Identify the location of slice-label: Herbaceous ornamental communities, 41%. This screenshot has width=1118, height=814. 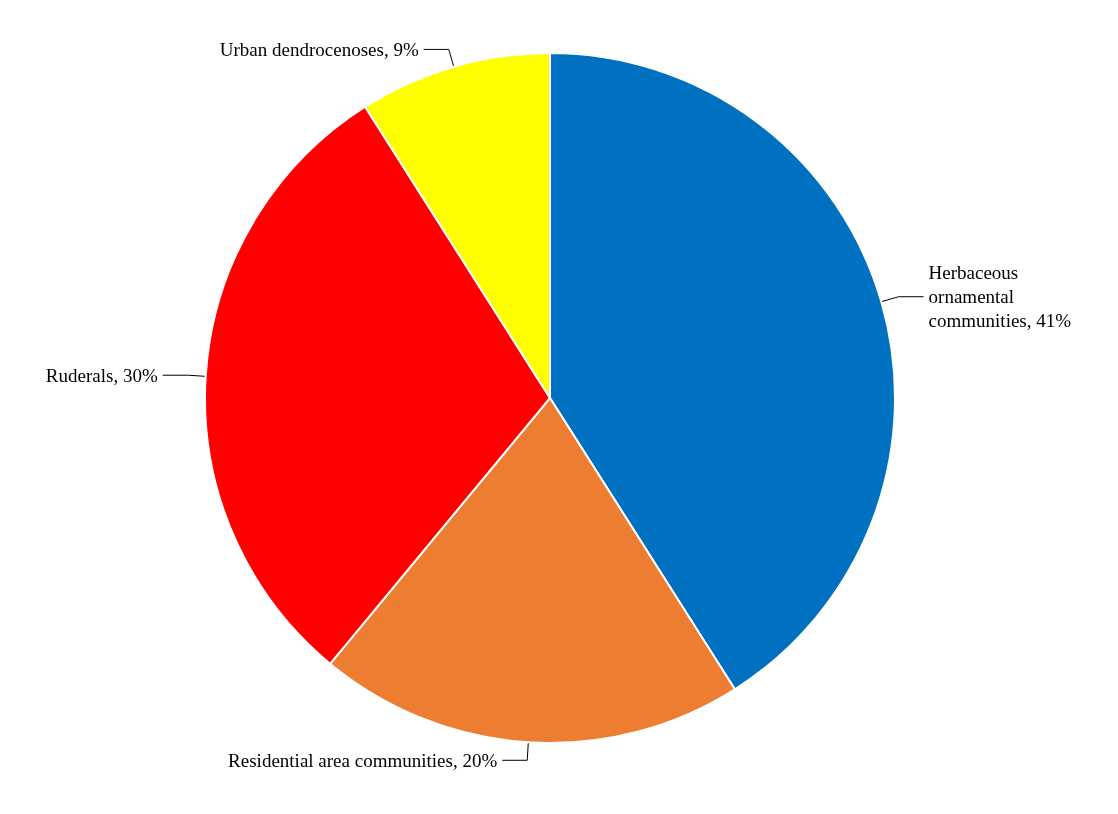
(1000, 297).